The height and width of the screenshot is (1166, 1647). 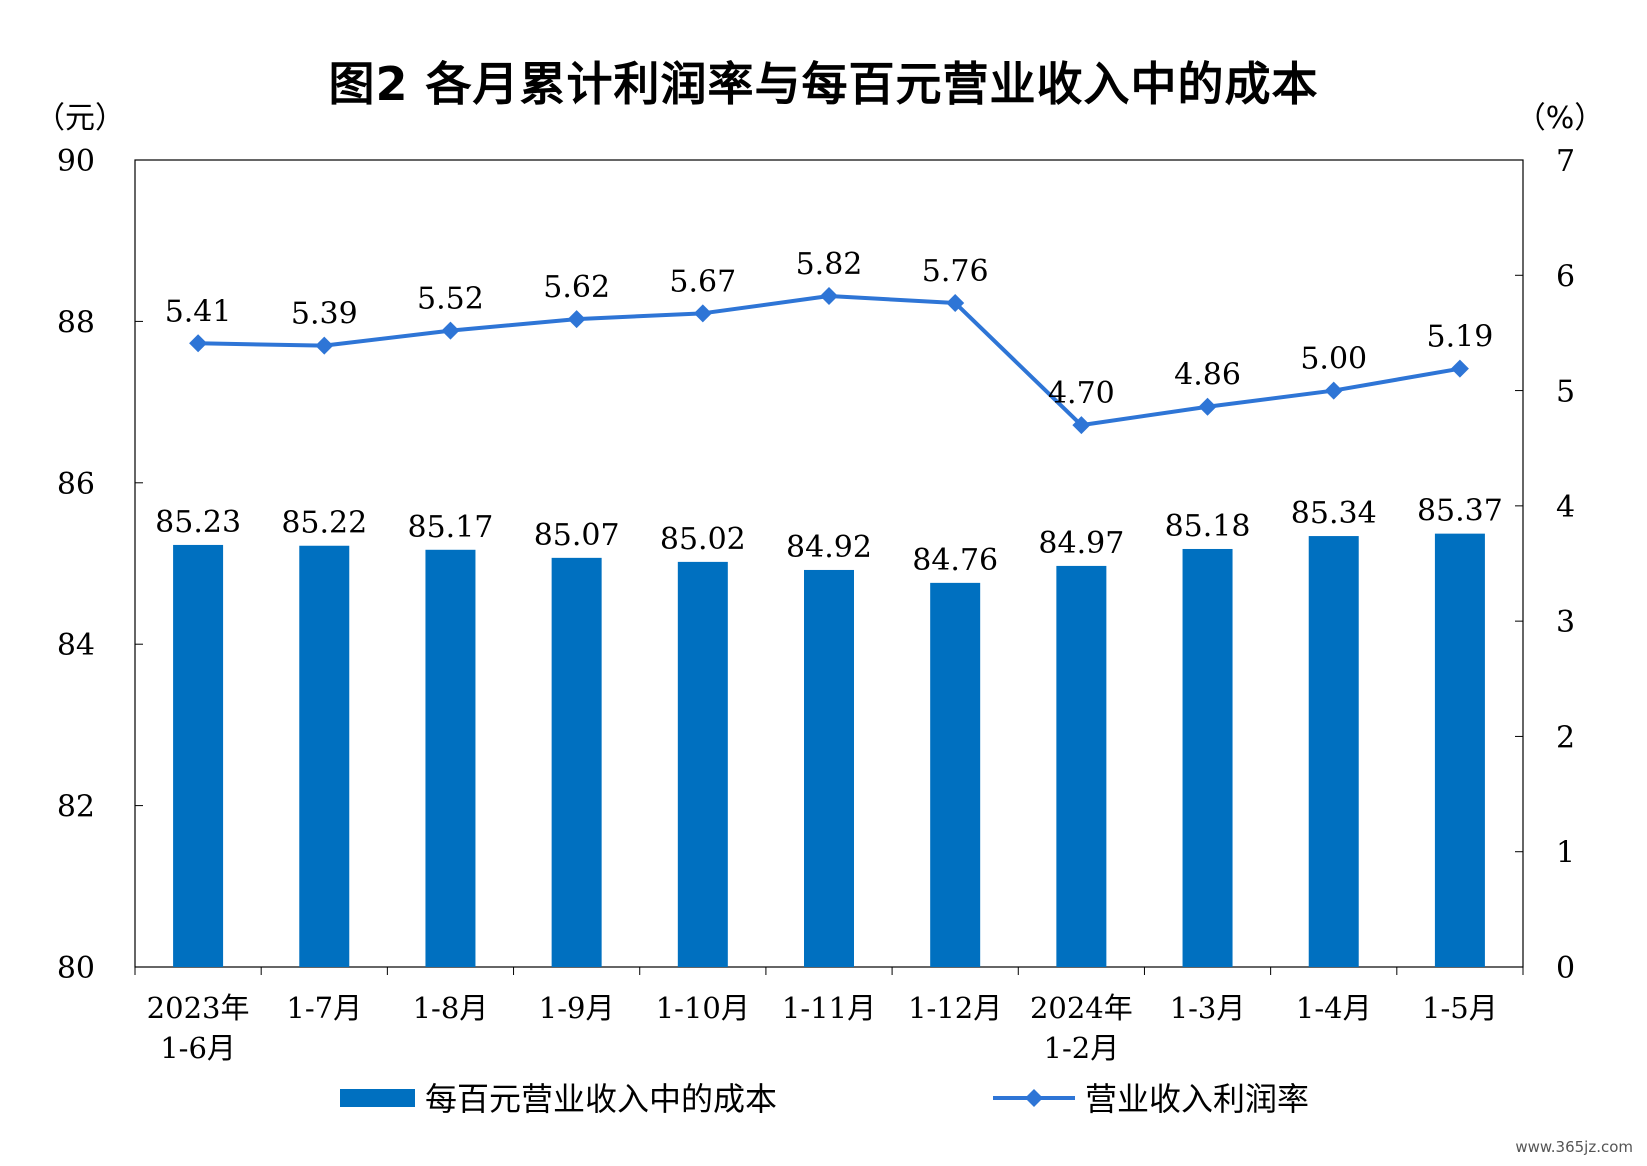 What do you see at coordinates (198, 311) in the screenshot?
I see `profit-rate-value-label: 5.41` at bounding box center [198, 311].